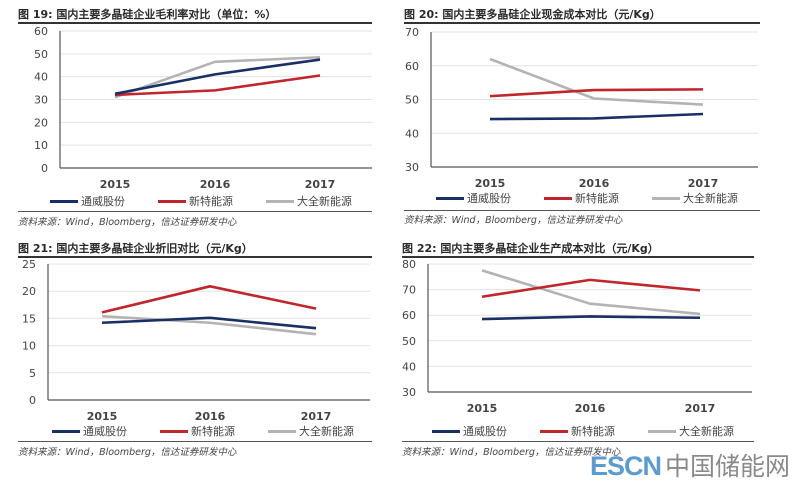 This screenshot has height=483, width=800. I want to click on chart-22-legend: 通威股份 新特能源 大全新能源, so click(594, 431).